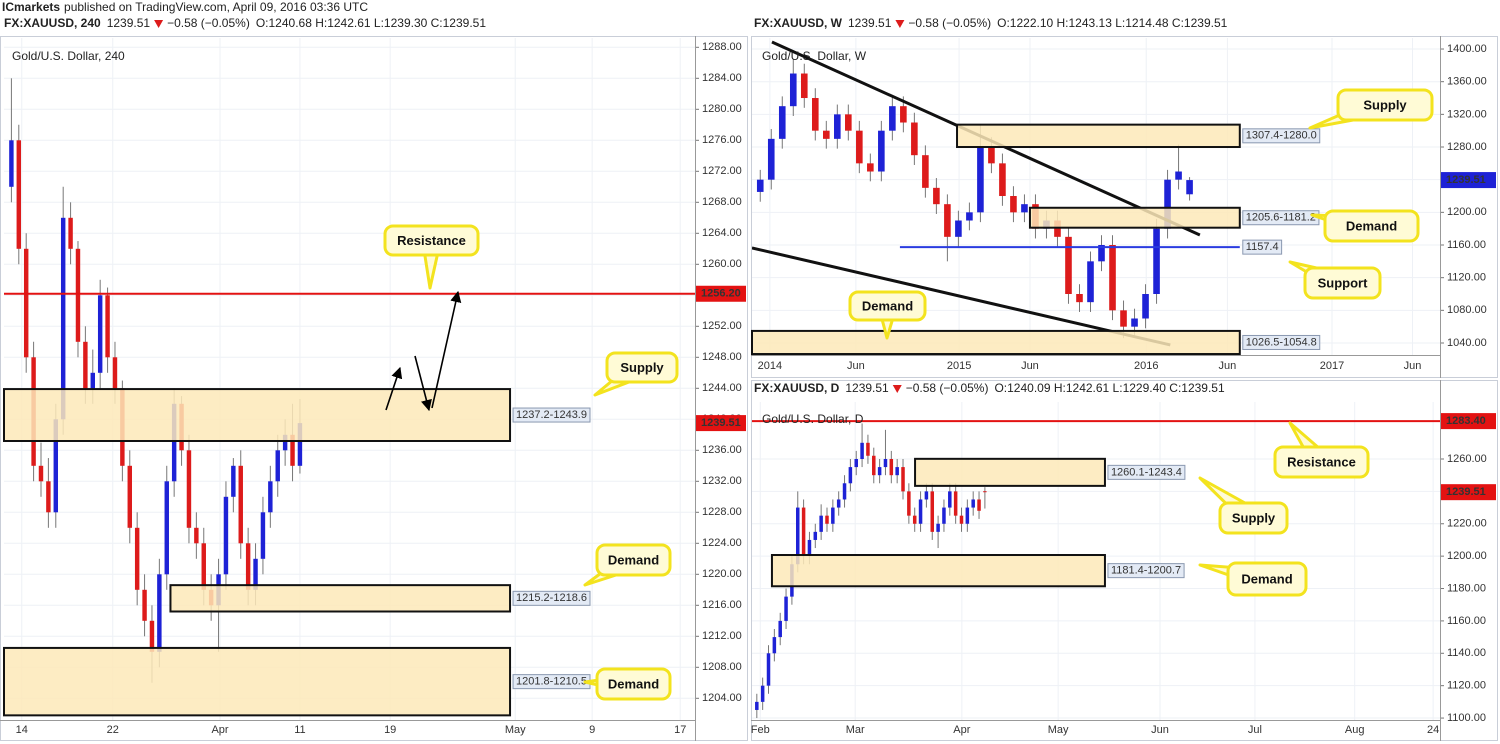 Image resolution: width=1500 pixels, height=744 pixels. What do you see at coordinates (1467, 556) in the screenshot?
I see `y-tick-label: 1200.00` at bounding box center [1467, 556].